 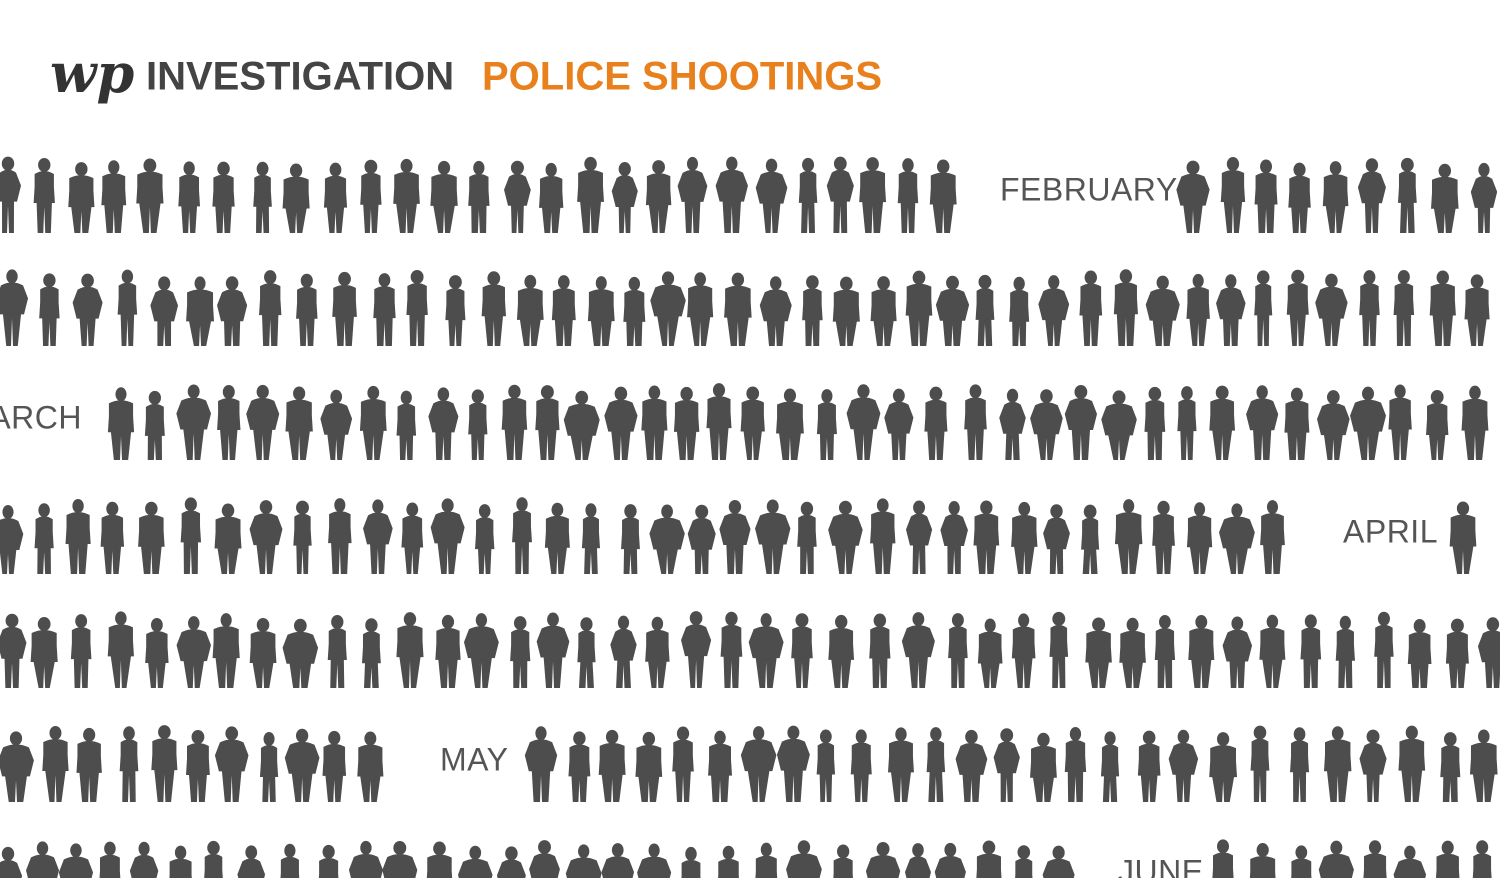 I want to click on month-label: FEBRUARY, so click(x=1089, y=189).